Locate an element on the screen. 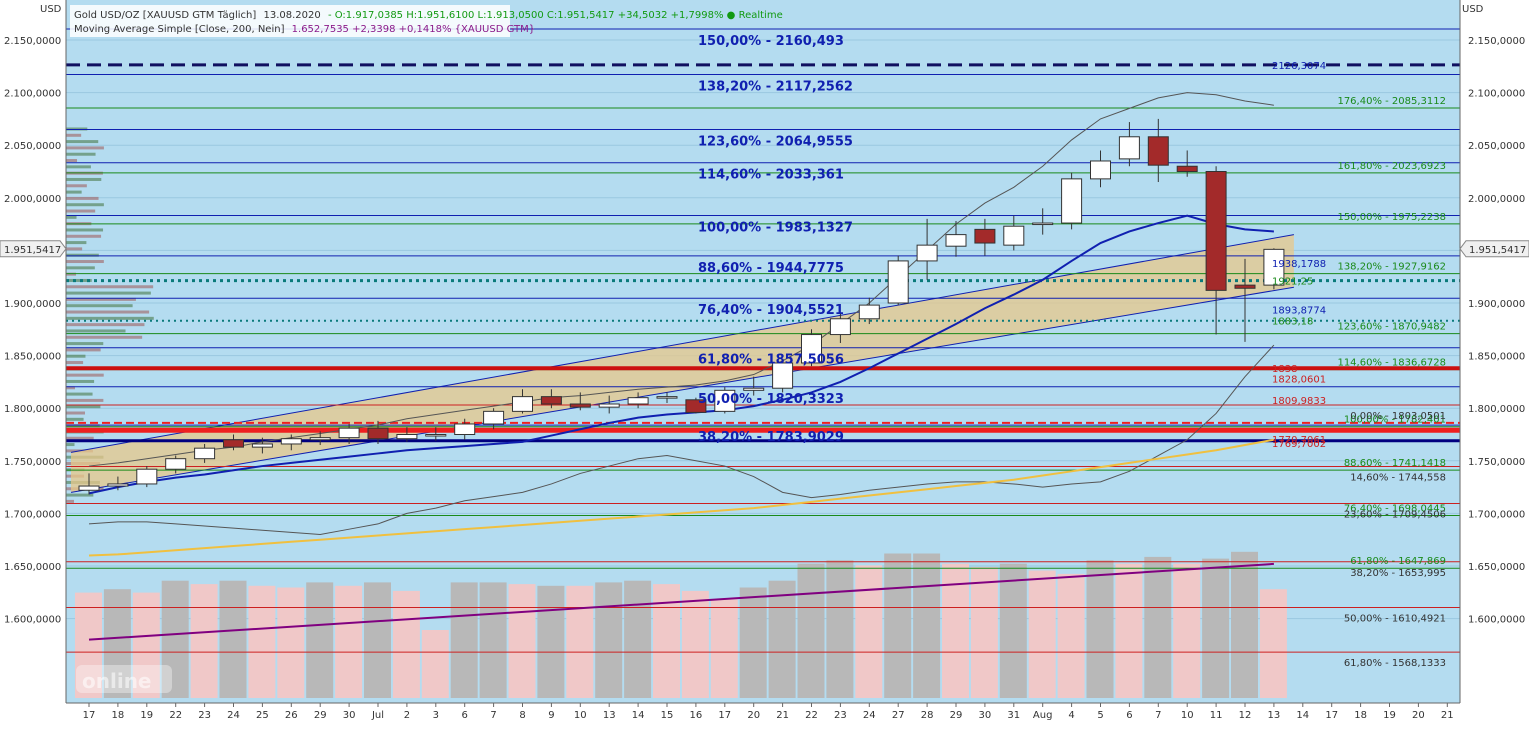 Image resolution: width=1529 pixels, height=737 pixels. y-tick-label-left: 1.700,0000 is located at coordinates (32, 514).